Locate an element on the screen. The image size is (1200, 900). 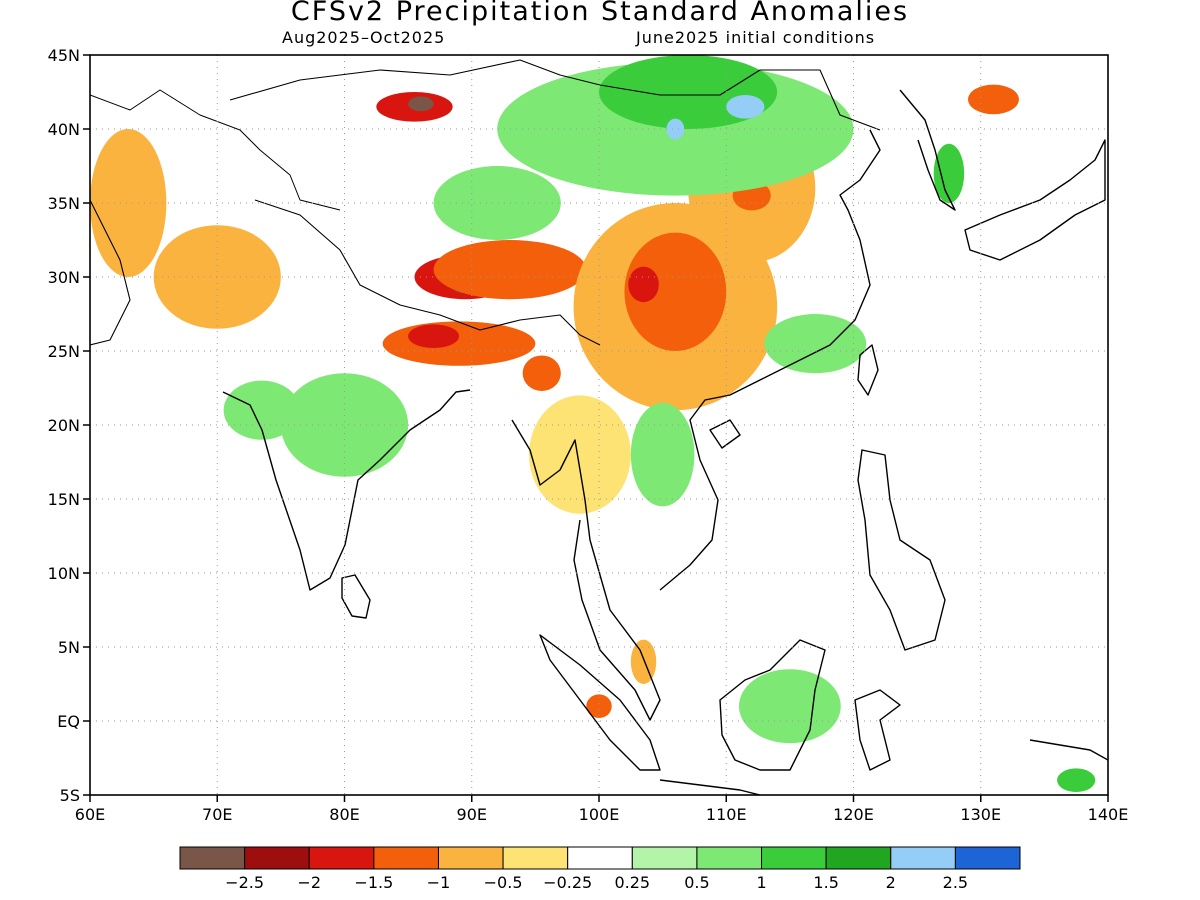
lon-tick-label: 60E is located at coordinates (90, 814).